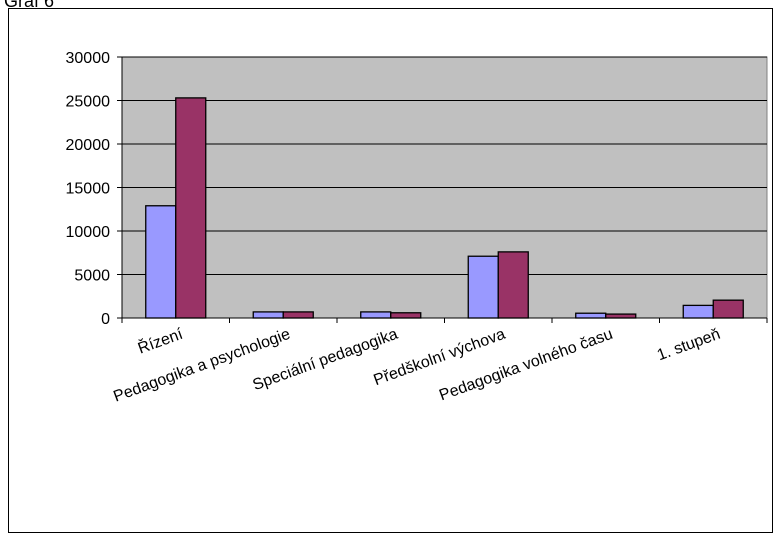 The width and height of the screenshot is (776, 533). What do you see at coordinates (526, 365) in the screenshot?
I see `x-category-label: Pedagogika volného času` at bounding box center [526, 365].